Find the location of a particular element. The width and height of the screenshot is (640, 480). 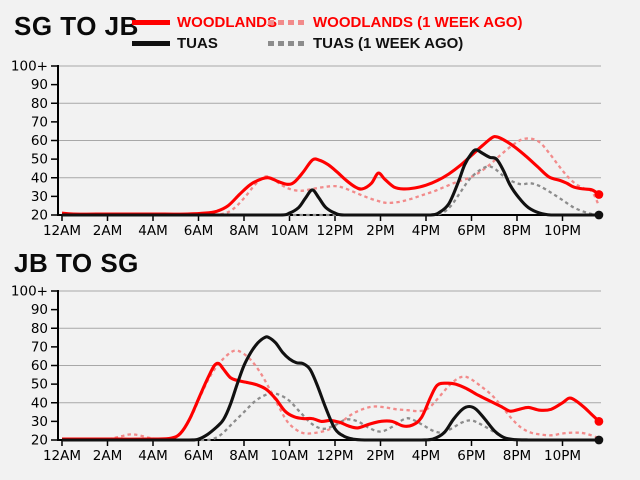

woodlands-line-swatch is located at coordinates (151, 22).